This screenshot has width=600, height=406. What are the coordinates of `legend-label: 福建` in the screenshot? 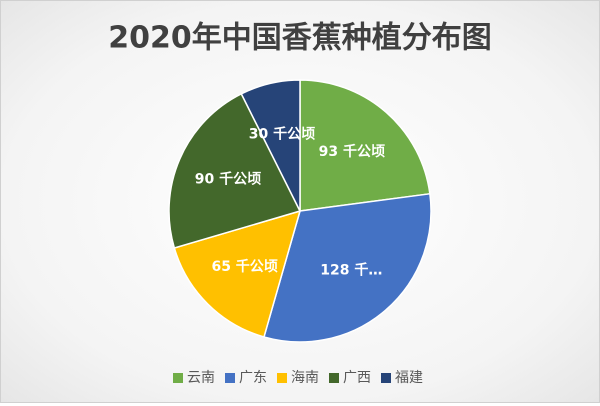 It's located at (409, 378).